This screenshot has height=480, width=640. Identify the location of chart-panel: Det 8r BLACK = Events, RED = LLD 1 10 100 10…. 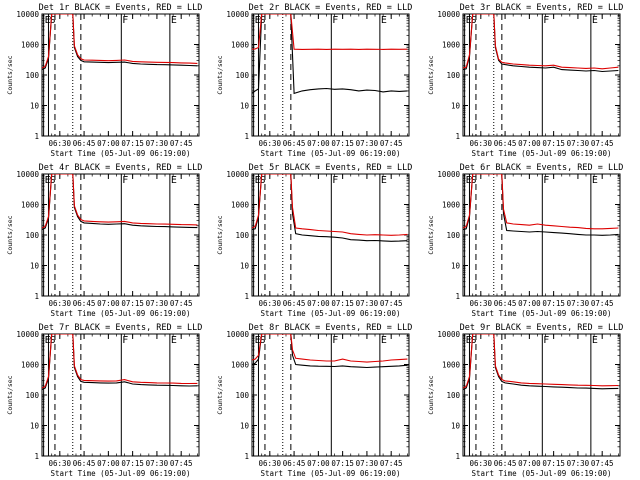
(314, 400).